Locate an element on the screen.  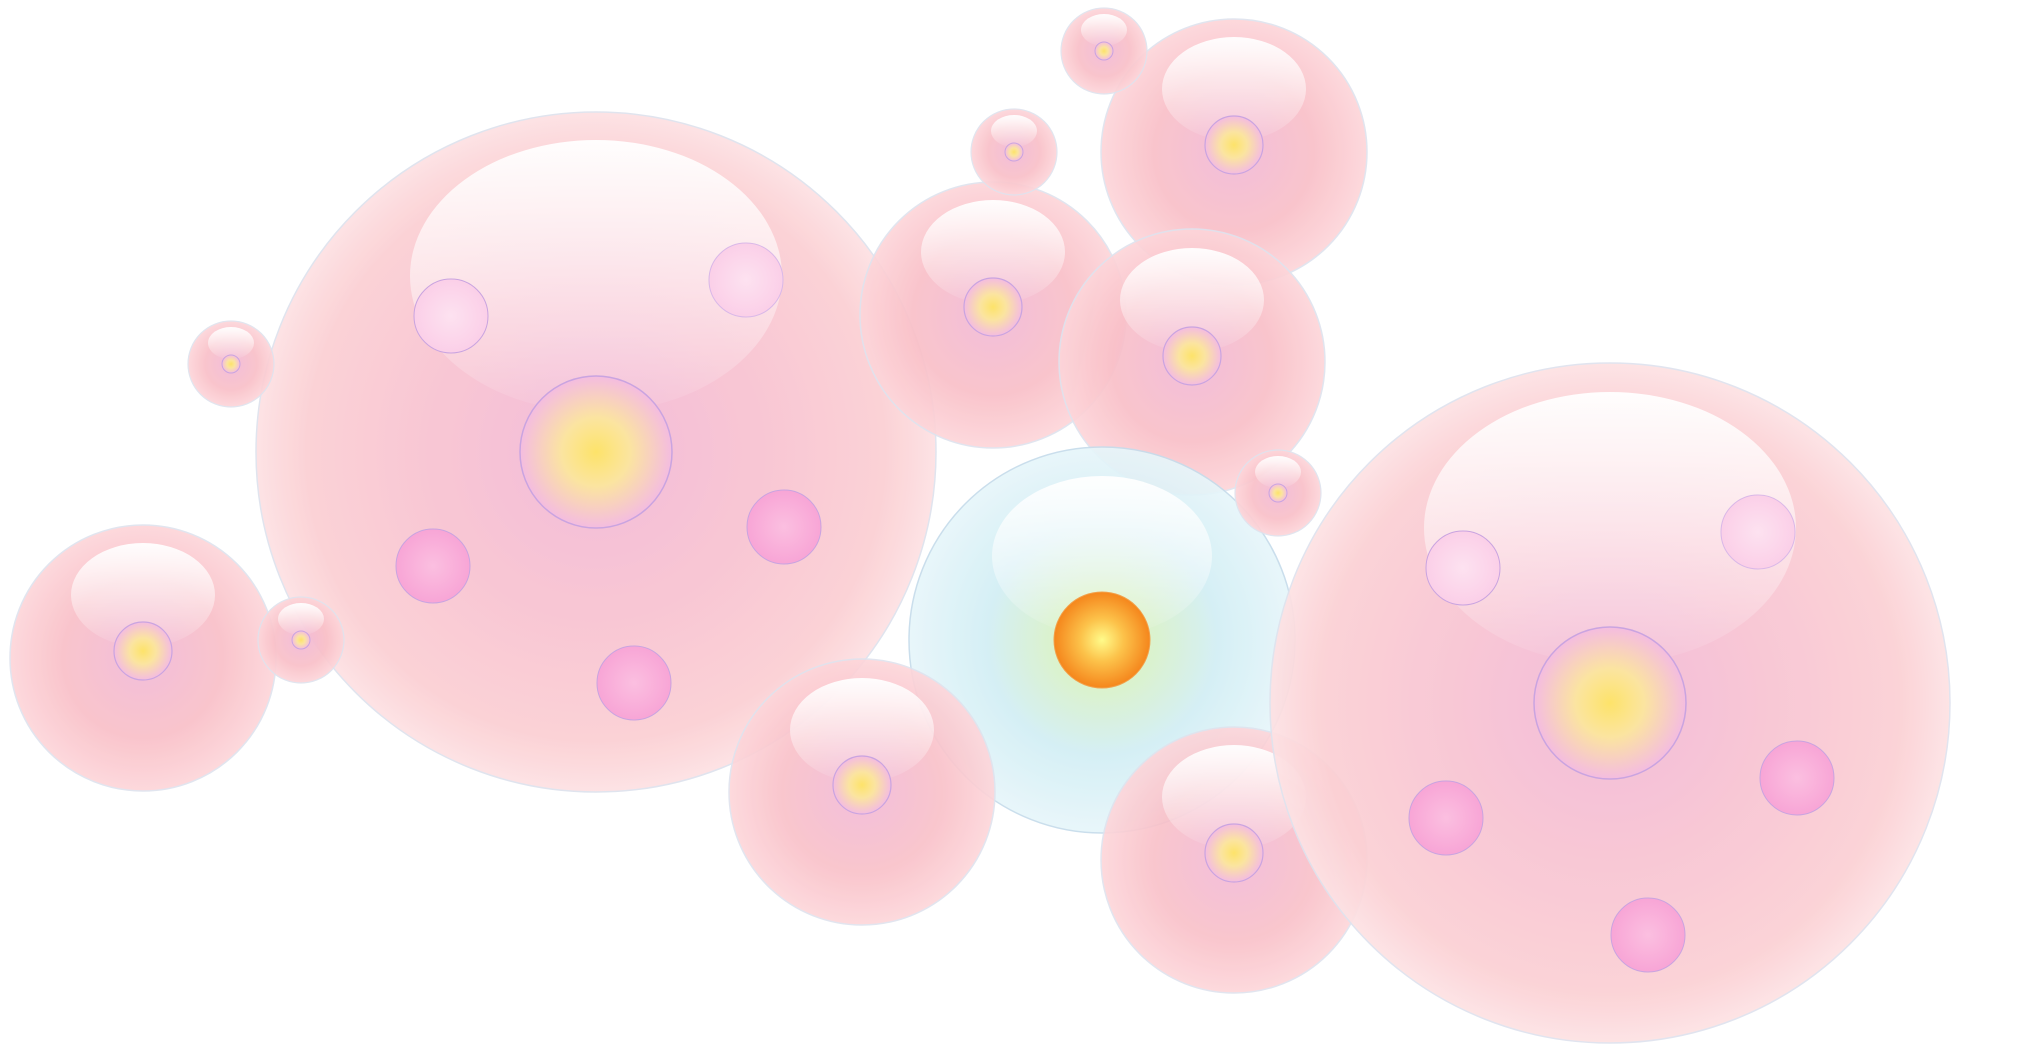
highlight is located at coordinates (596, 276).